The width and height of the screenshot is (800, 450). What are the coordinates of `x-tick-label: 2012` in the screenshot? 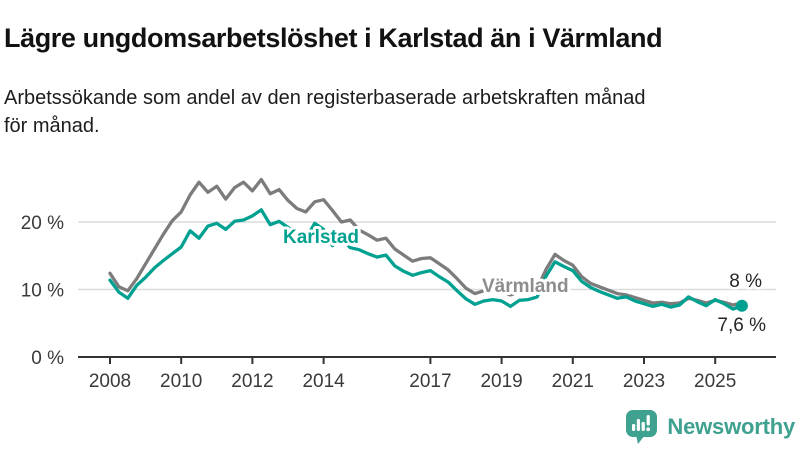 It's located at (252, 381).